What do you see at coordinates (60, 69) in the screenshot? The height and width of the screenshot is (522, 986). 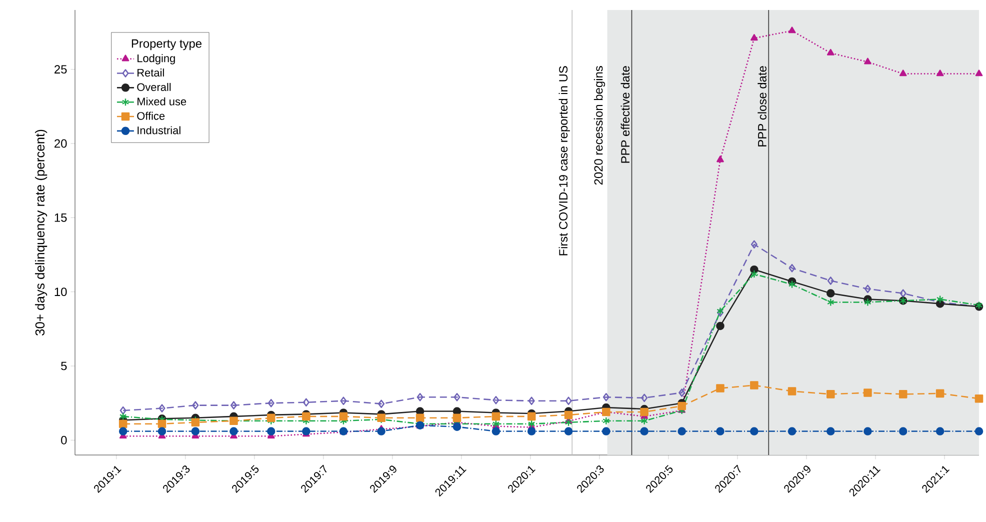 I see `y-tick-label: 25` at bounding box center [60, 69].